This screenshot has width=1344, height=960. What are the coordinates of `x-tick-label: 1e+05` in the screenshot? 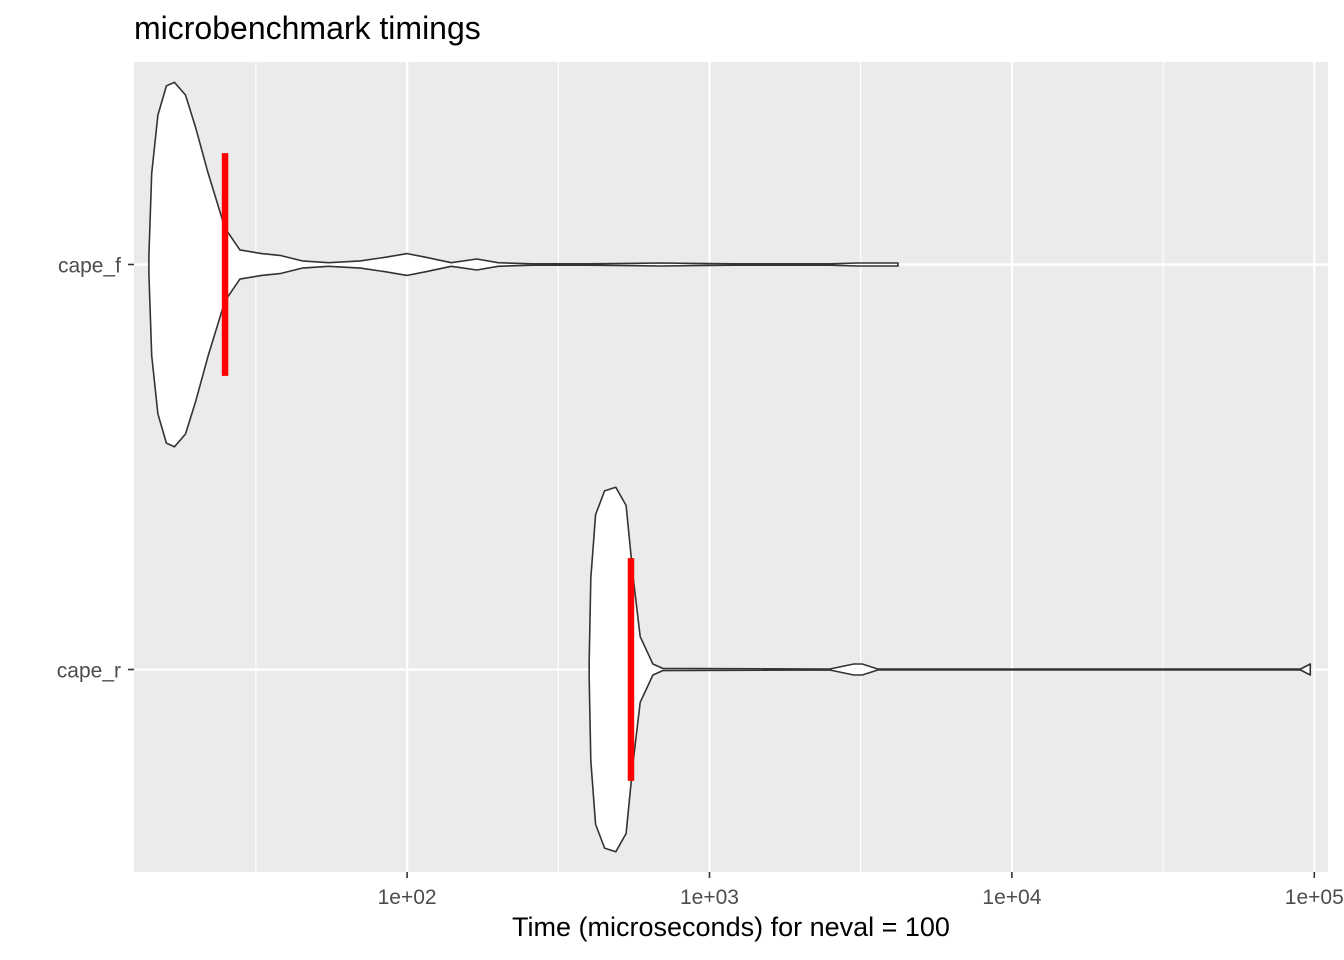 It's located at (1314, 897).